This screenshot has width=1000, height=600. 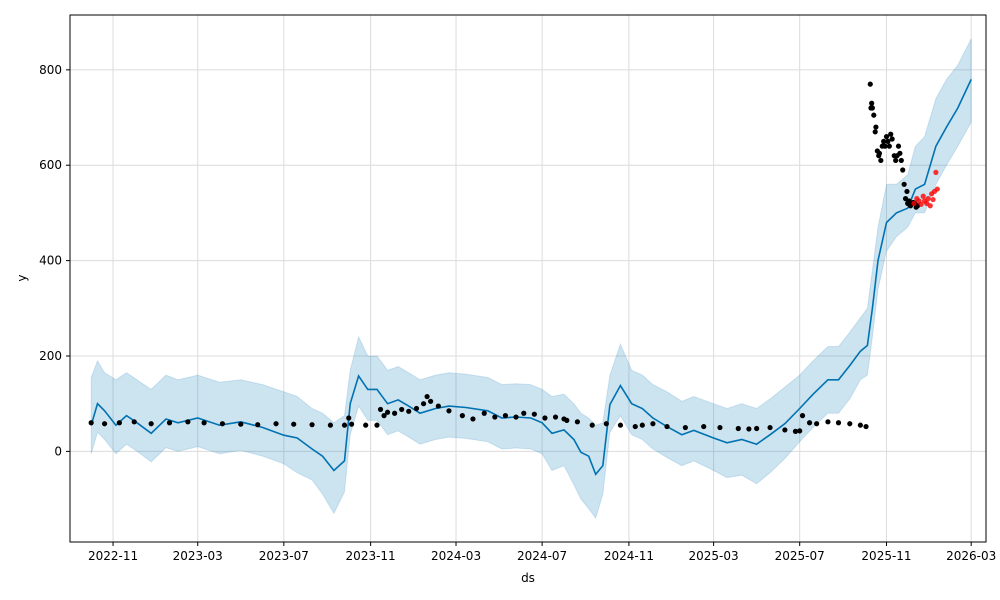 I want to click on y-tick-label: 400, so click(x=50, y=261).